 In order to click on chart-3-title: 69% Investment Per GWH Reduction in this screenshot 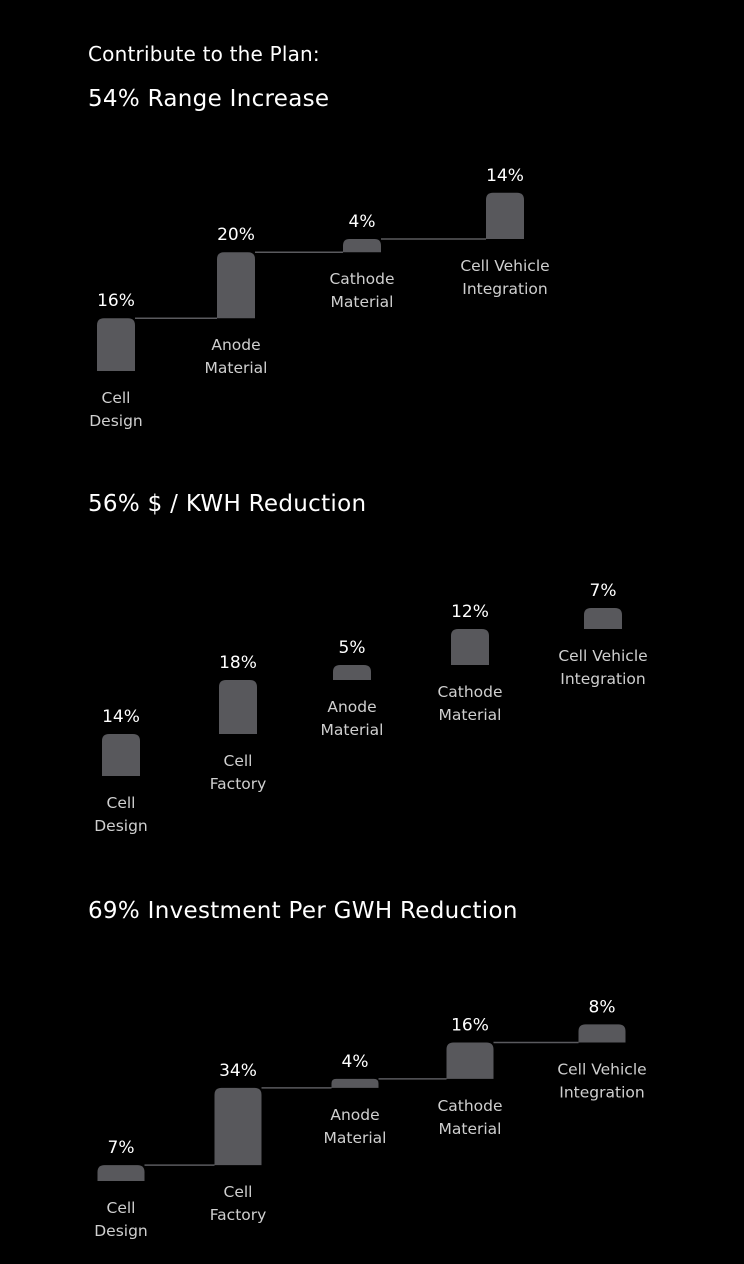, I will do `click(303, 911)`.